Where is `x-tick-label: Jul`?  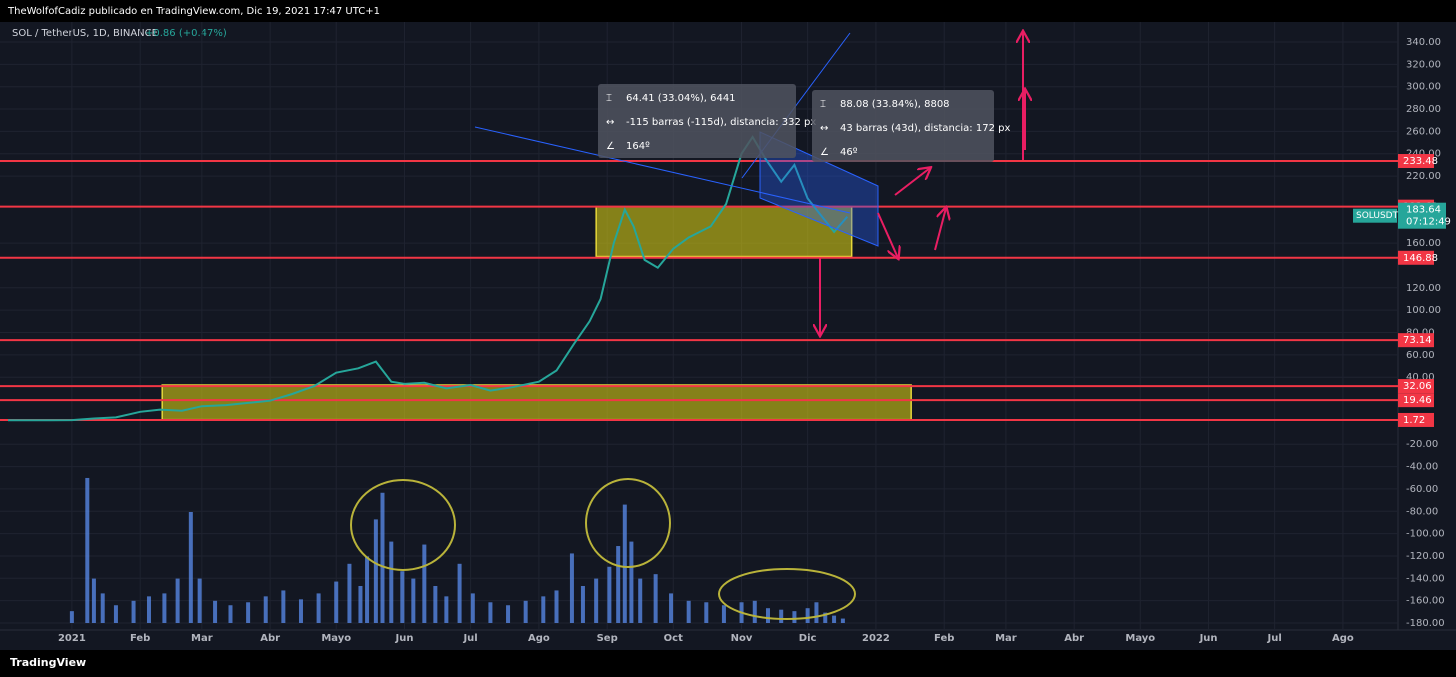
x-tick-label: Jul is located at coordinates (1273, 638).